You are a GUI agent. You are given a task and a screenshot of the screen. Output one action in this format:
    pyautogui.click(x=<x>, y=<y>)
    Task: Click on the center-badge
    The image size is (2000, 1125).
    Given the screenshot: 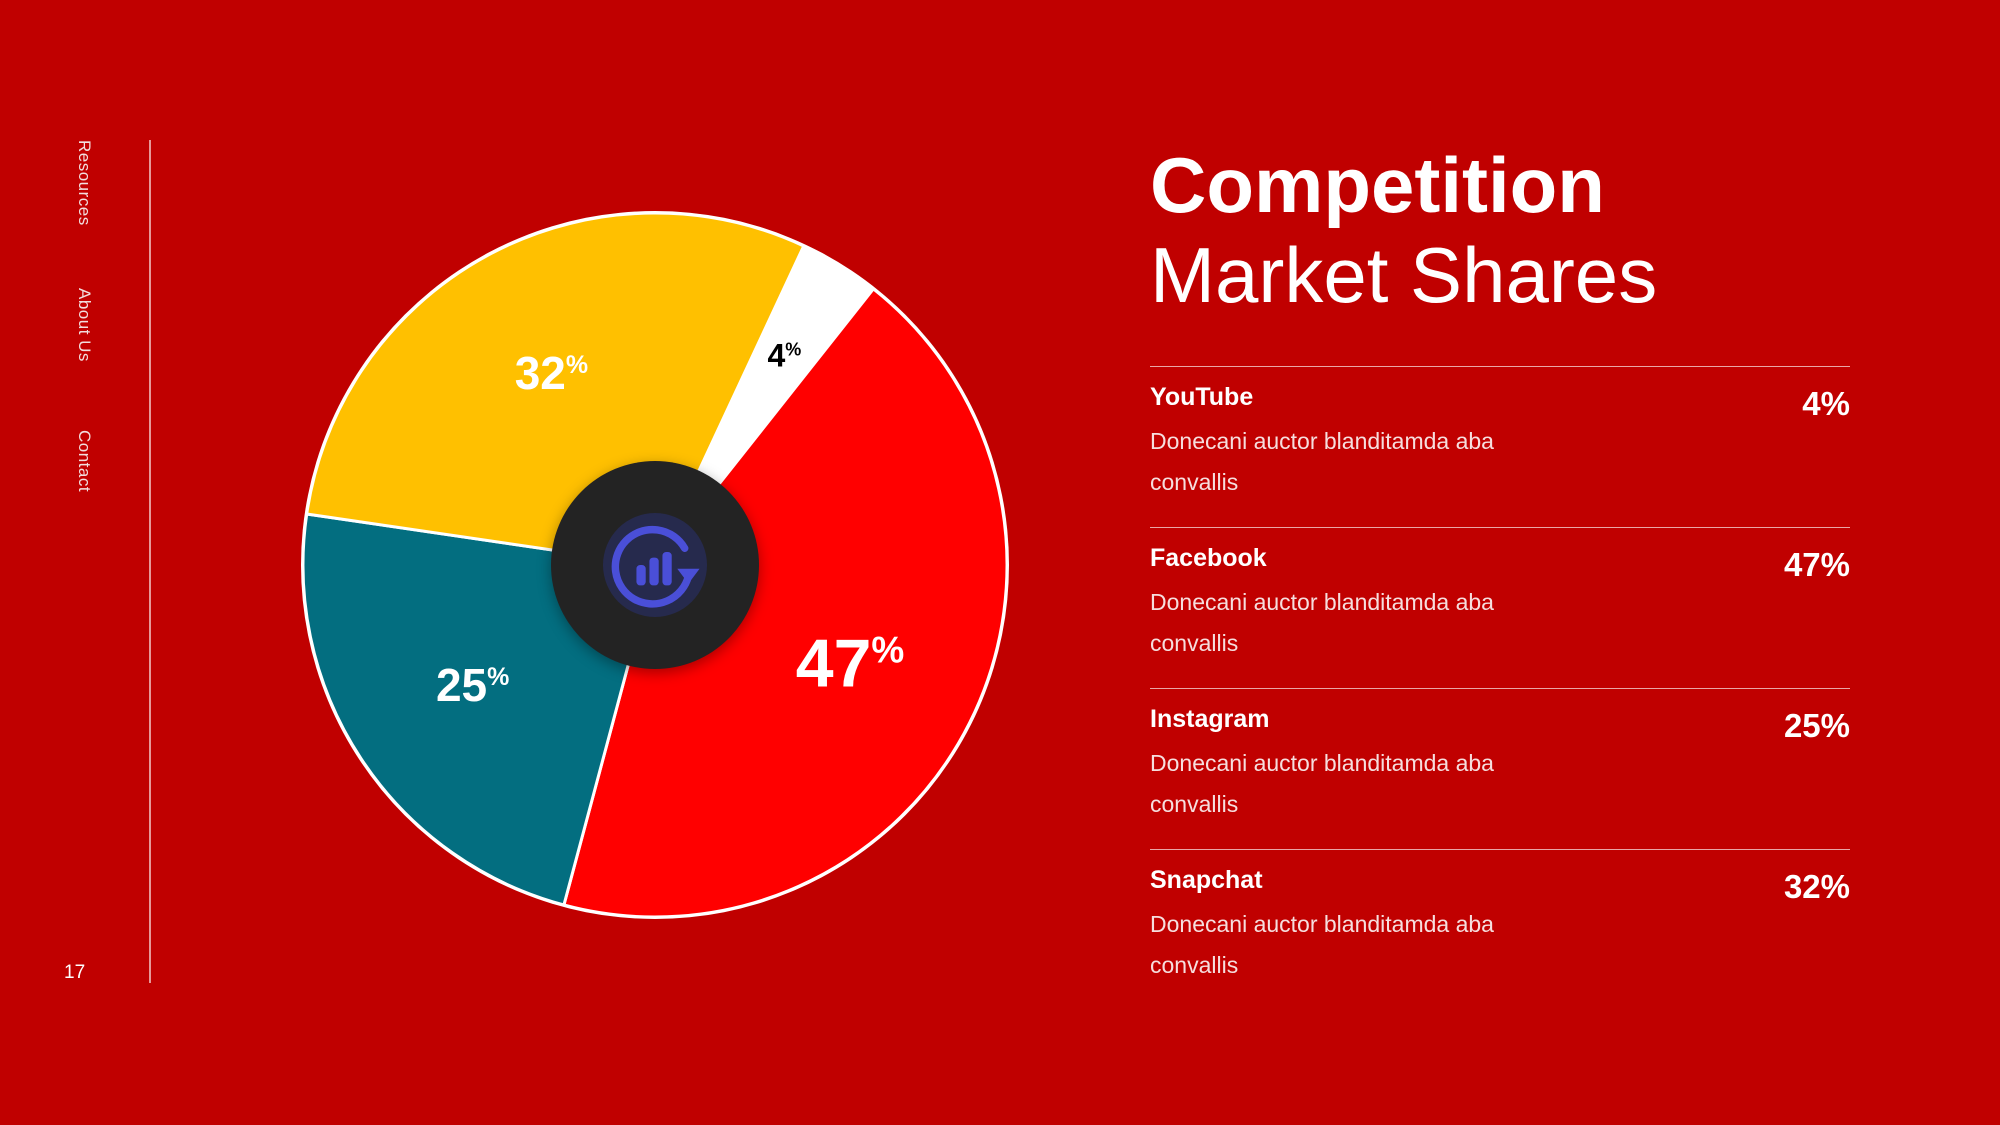 What is the action you would take?
    pyautogui.click(x=655, y=565)
    